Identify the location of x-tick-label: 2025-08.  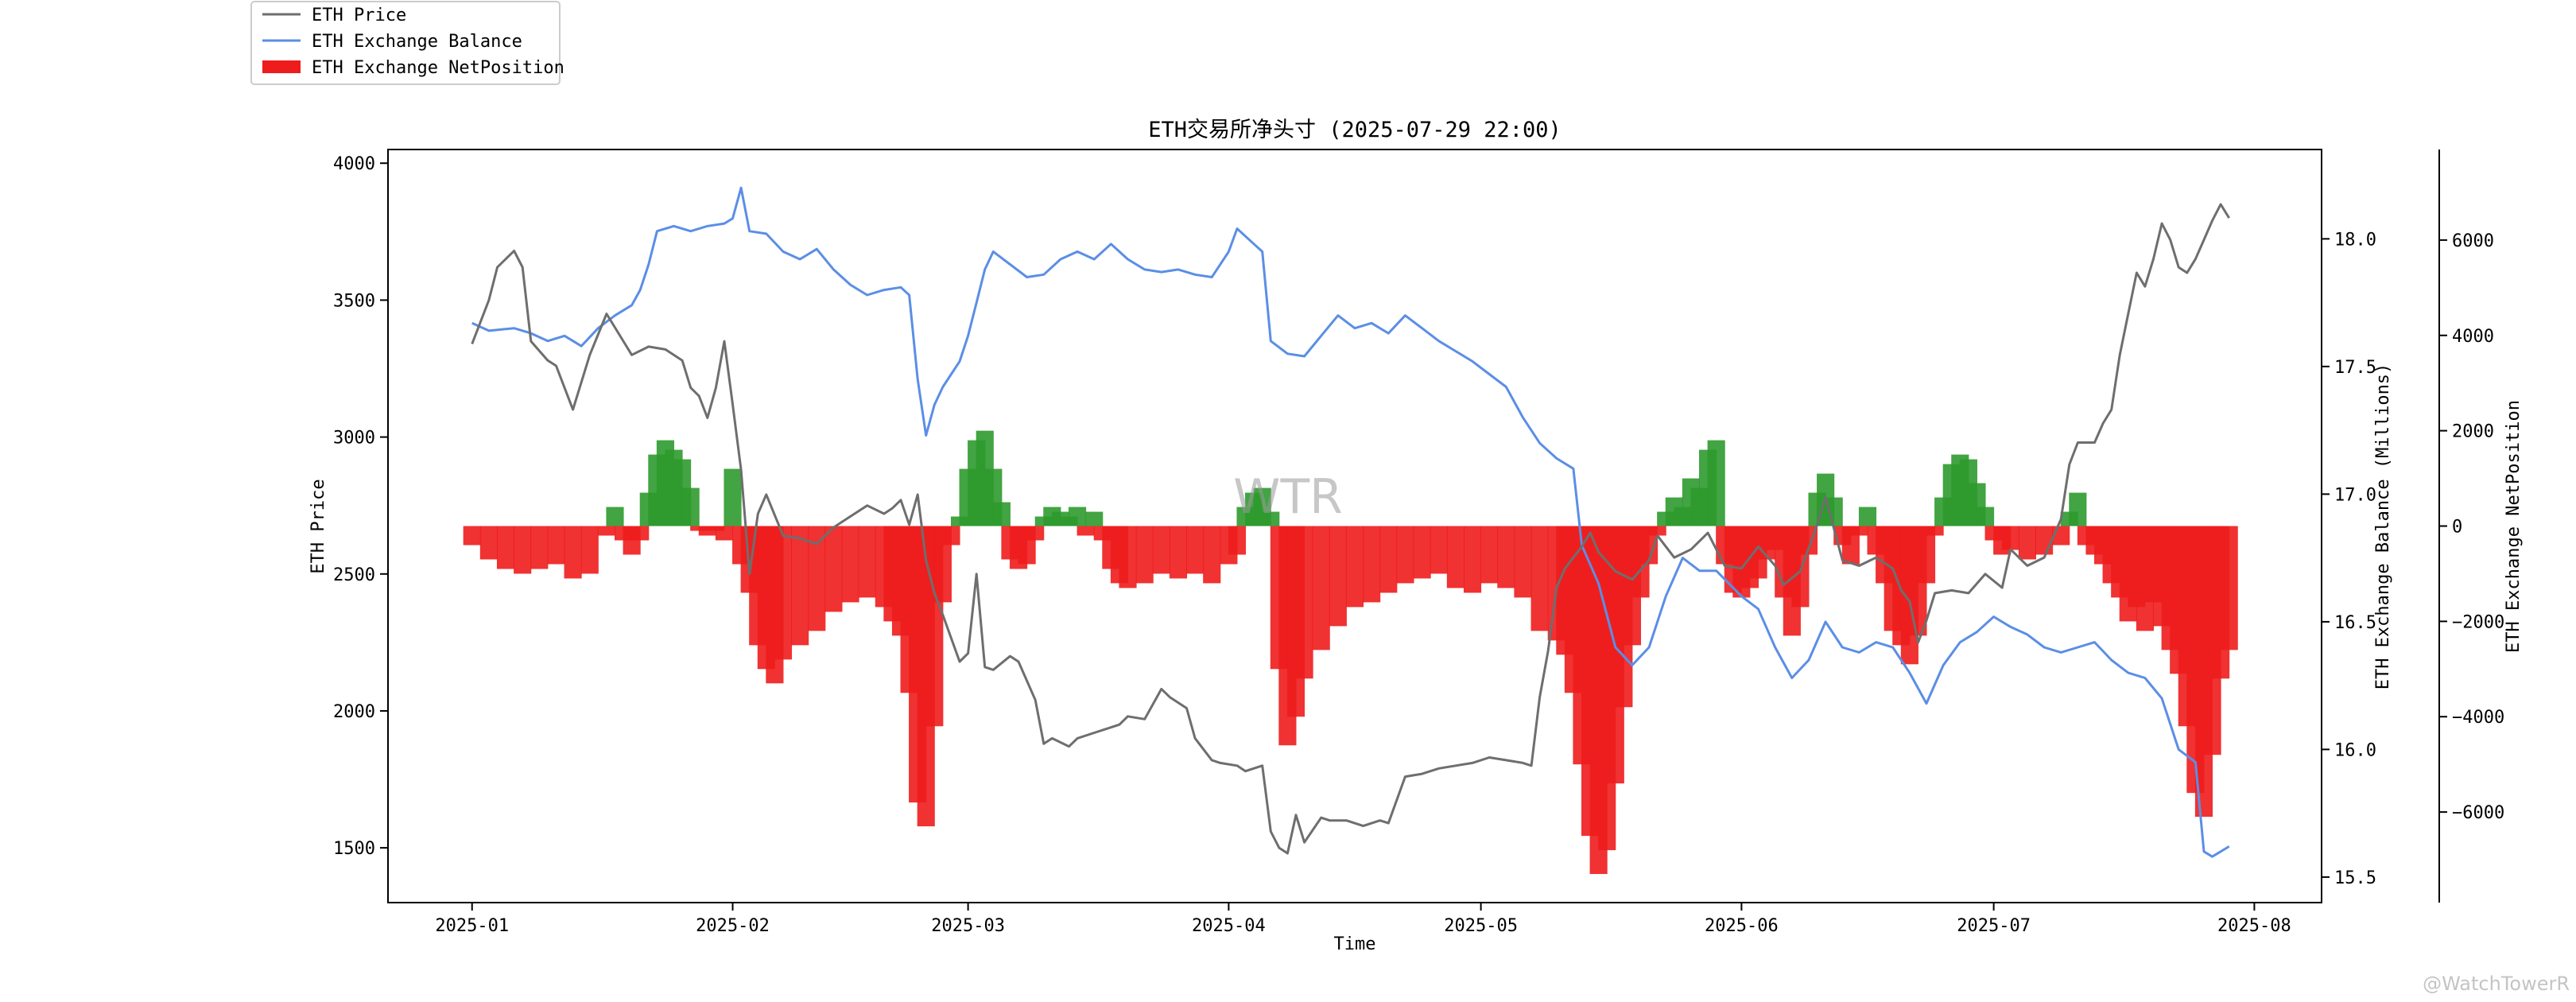
(2254, 926).